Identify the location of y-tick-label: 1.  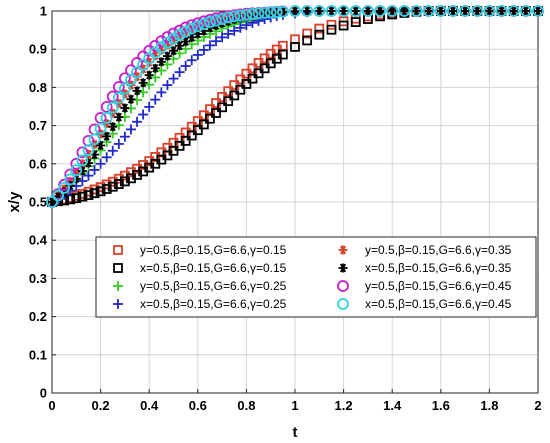
(43, 11).